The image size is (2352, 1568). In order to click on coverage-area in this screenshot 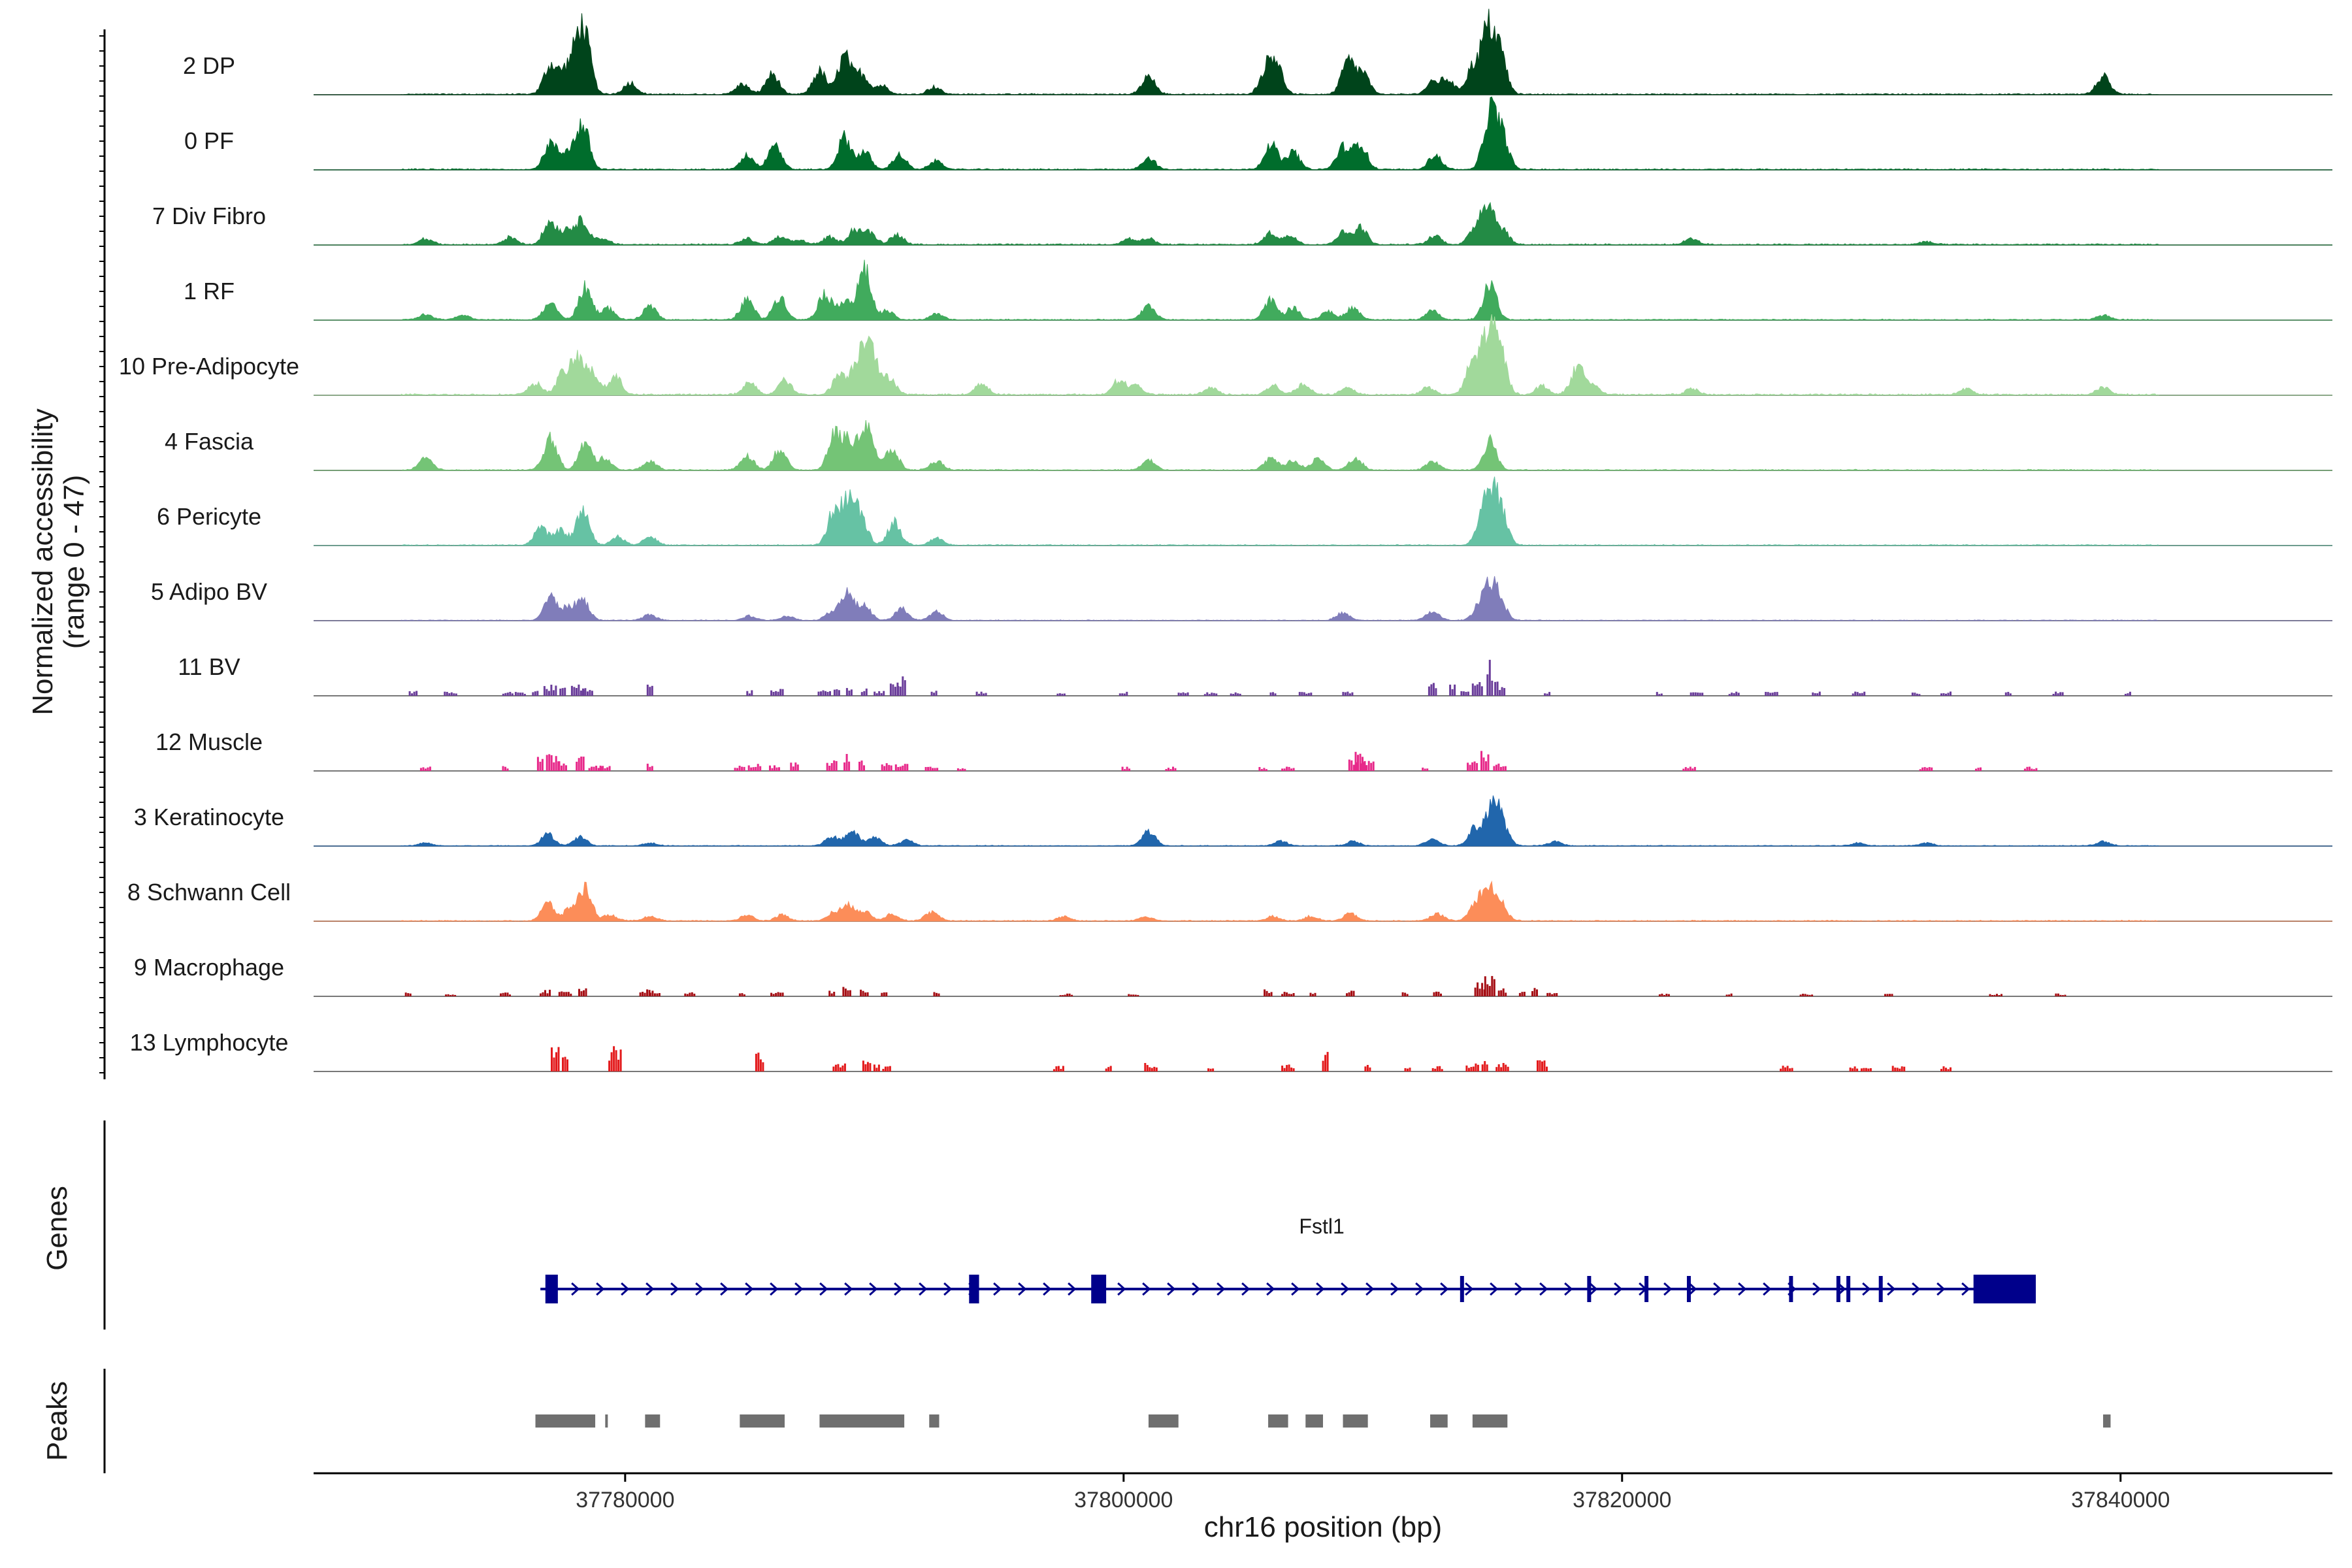, I will do `click(1323, 133)`.